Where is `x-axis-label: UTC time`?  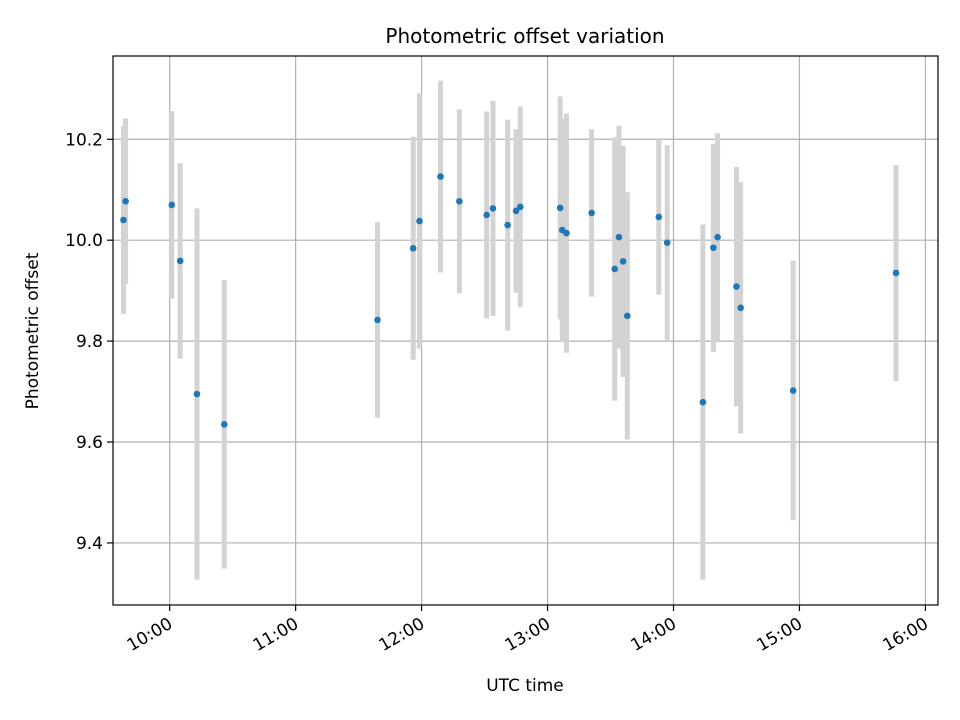 x-axis-label: UTC time is located at coordinates (525, 686).